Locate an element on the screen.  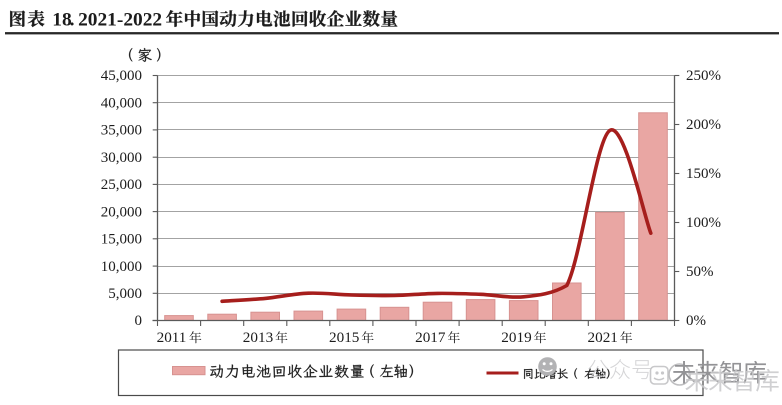
svg-text: 40,000 is located at coordinates (121, 104).